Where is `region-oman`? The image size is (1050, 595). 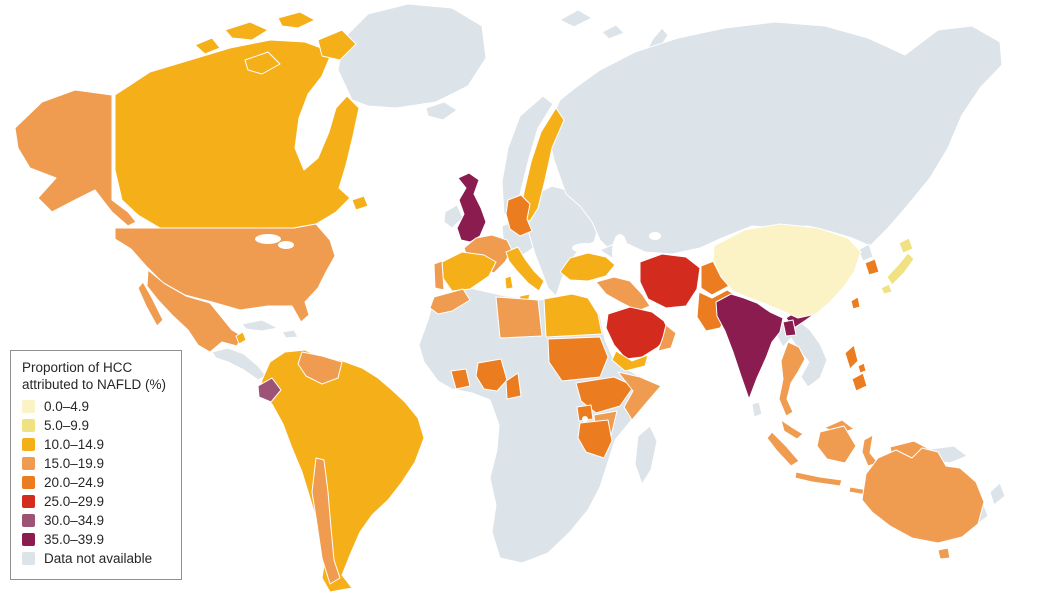
region-oman is located at coordinates (667, 338).